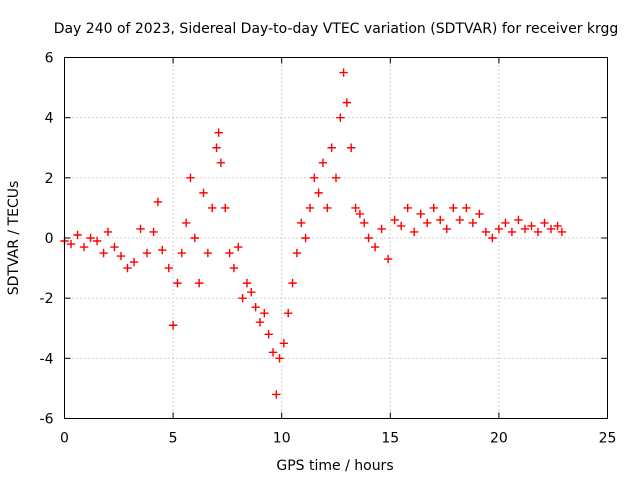 This screenshot has width=640, height=480. I want to click on y-tick-label: -2, so click(47, 299).